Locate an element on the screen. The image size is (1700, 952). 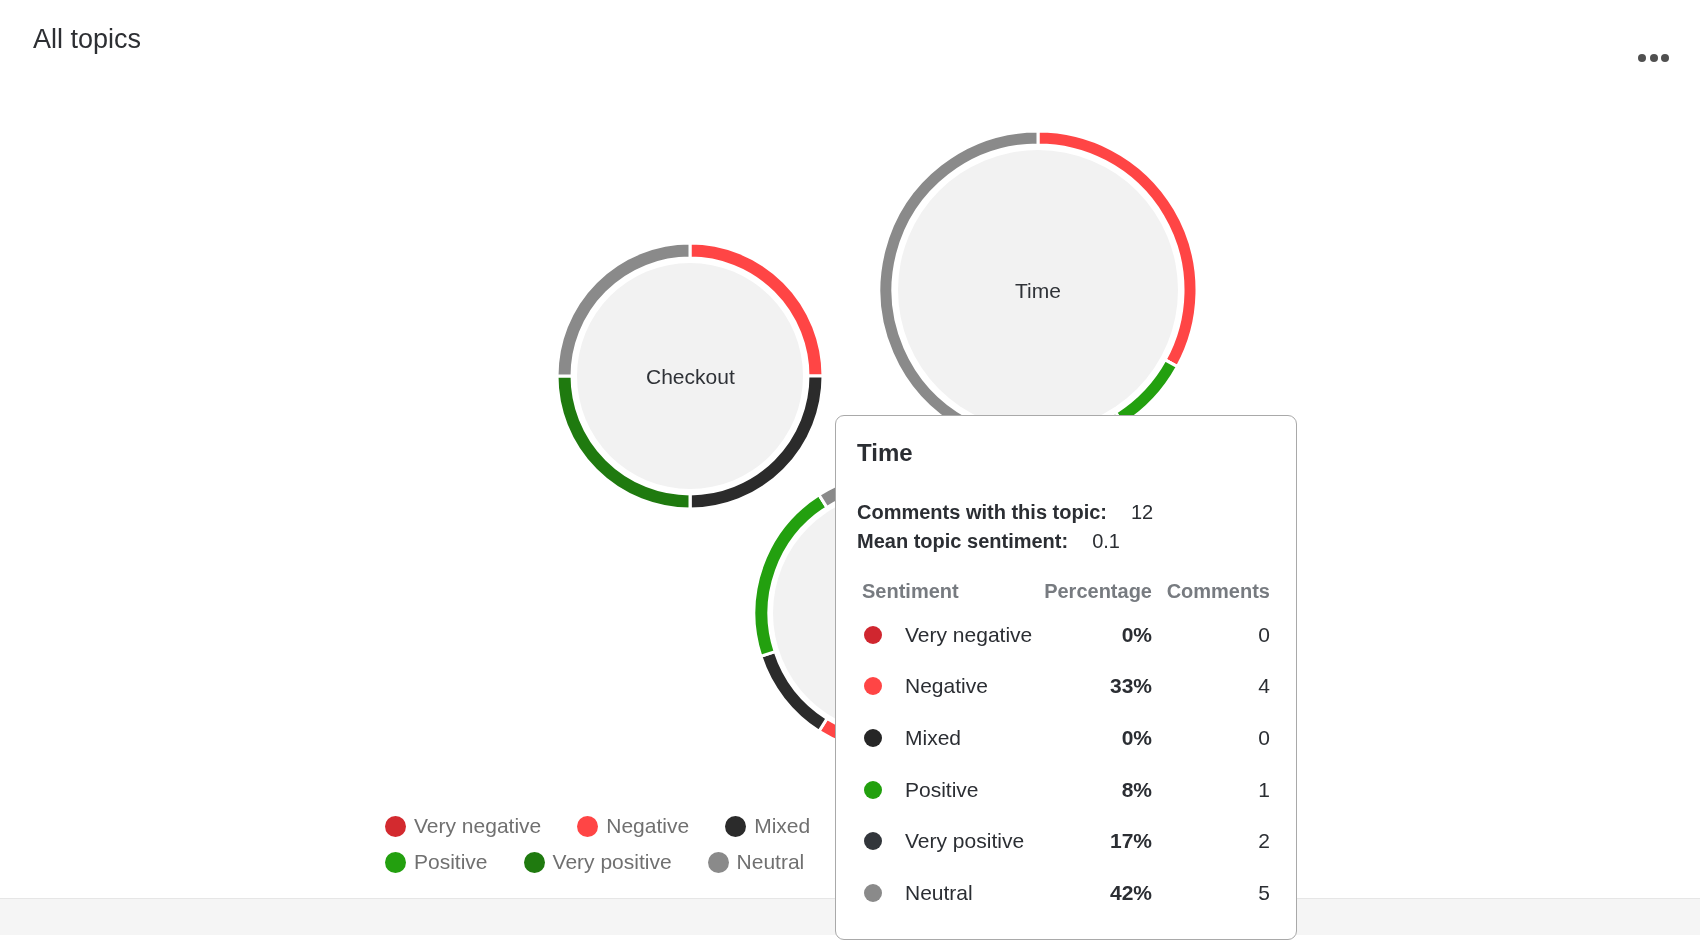
text: Time is located at coordinates (885, 453).